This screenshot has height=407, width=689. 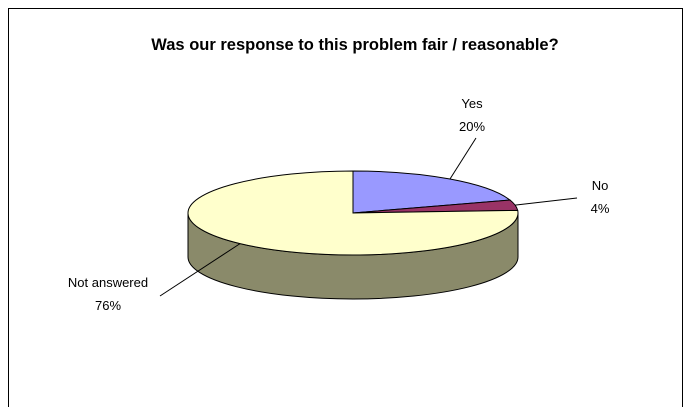 What do you see at coordinates (108, 305) in the screenshot?
I see `slice-value-not-answered: 76%` at bounding box center [108, 305].